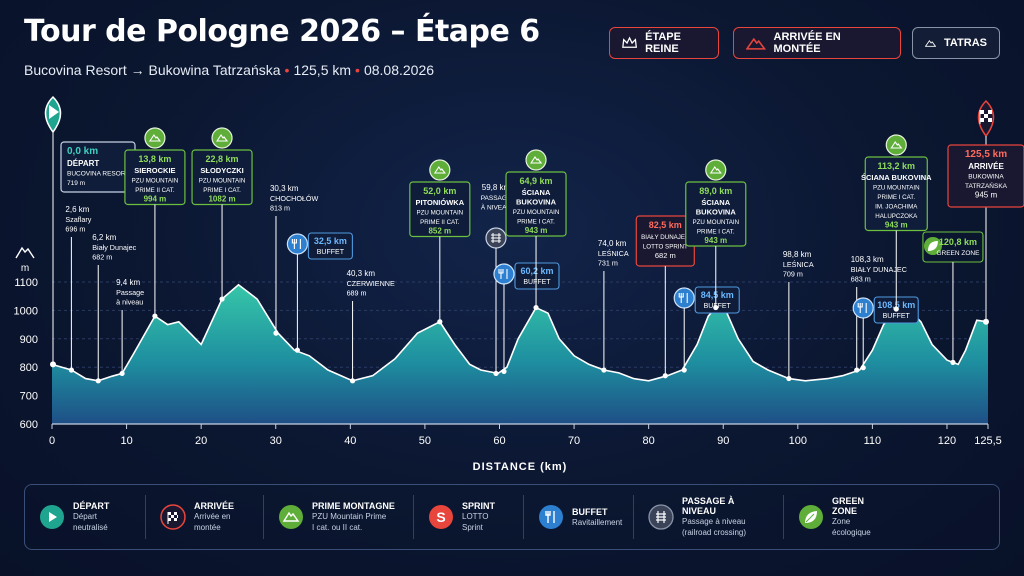 This screenshot has height=576, width=1024. Describe the element at coordinates (212, 522) in the screenshot. I see `legend-desc: Arrivée en montée` at that location.